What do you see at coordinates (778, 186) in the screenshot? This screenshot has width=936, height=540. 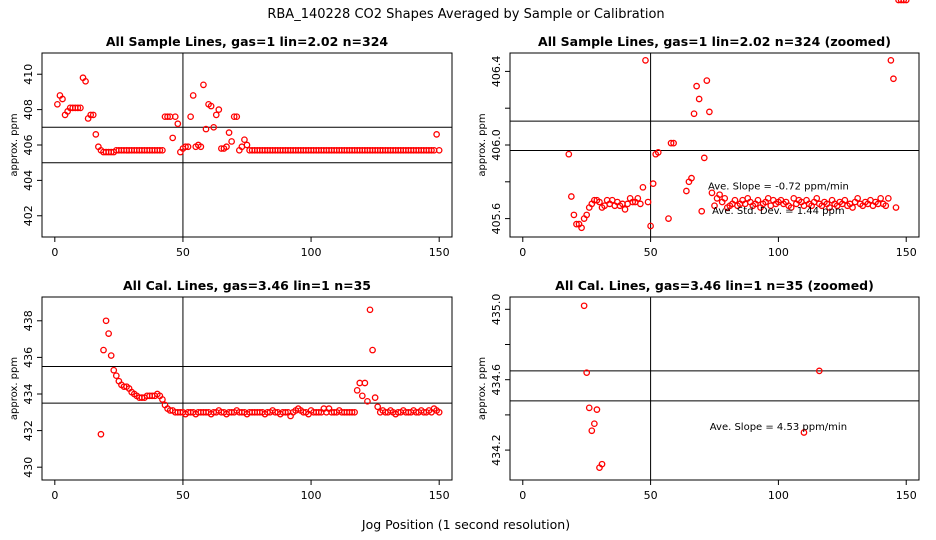 I see `annotation-text: Ave. Slope = -0.72 ppm/min` at bounding box center [778, 186].